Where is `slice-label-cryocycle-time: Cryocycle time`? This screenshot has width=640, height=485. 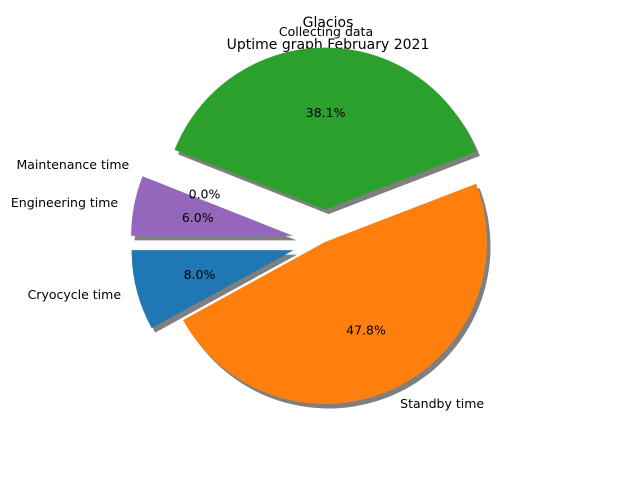 slice-label-cryocycle-time: Cryocycle time is located at coordinates (75, 294).